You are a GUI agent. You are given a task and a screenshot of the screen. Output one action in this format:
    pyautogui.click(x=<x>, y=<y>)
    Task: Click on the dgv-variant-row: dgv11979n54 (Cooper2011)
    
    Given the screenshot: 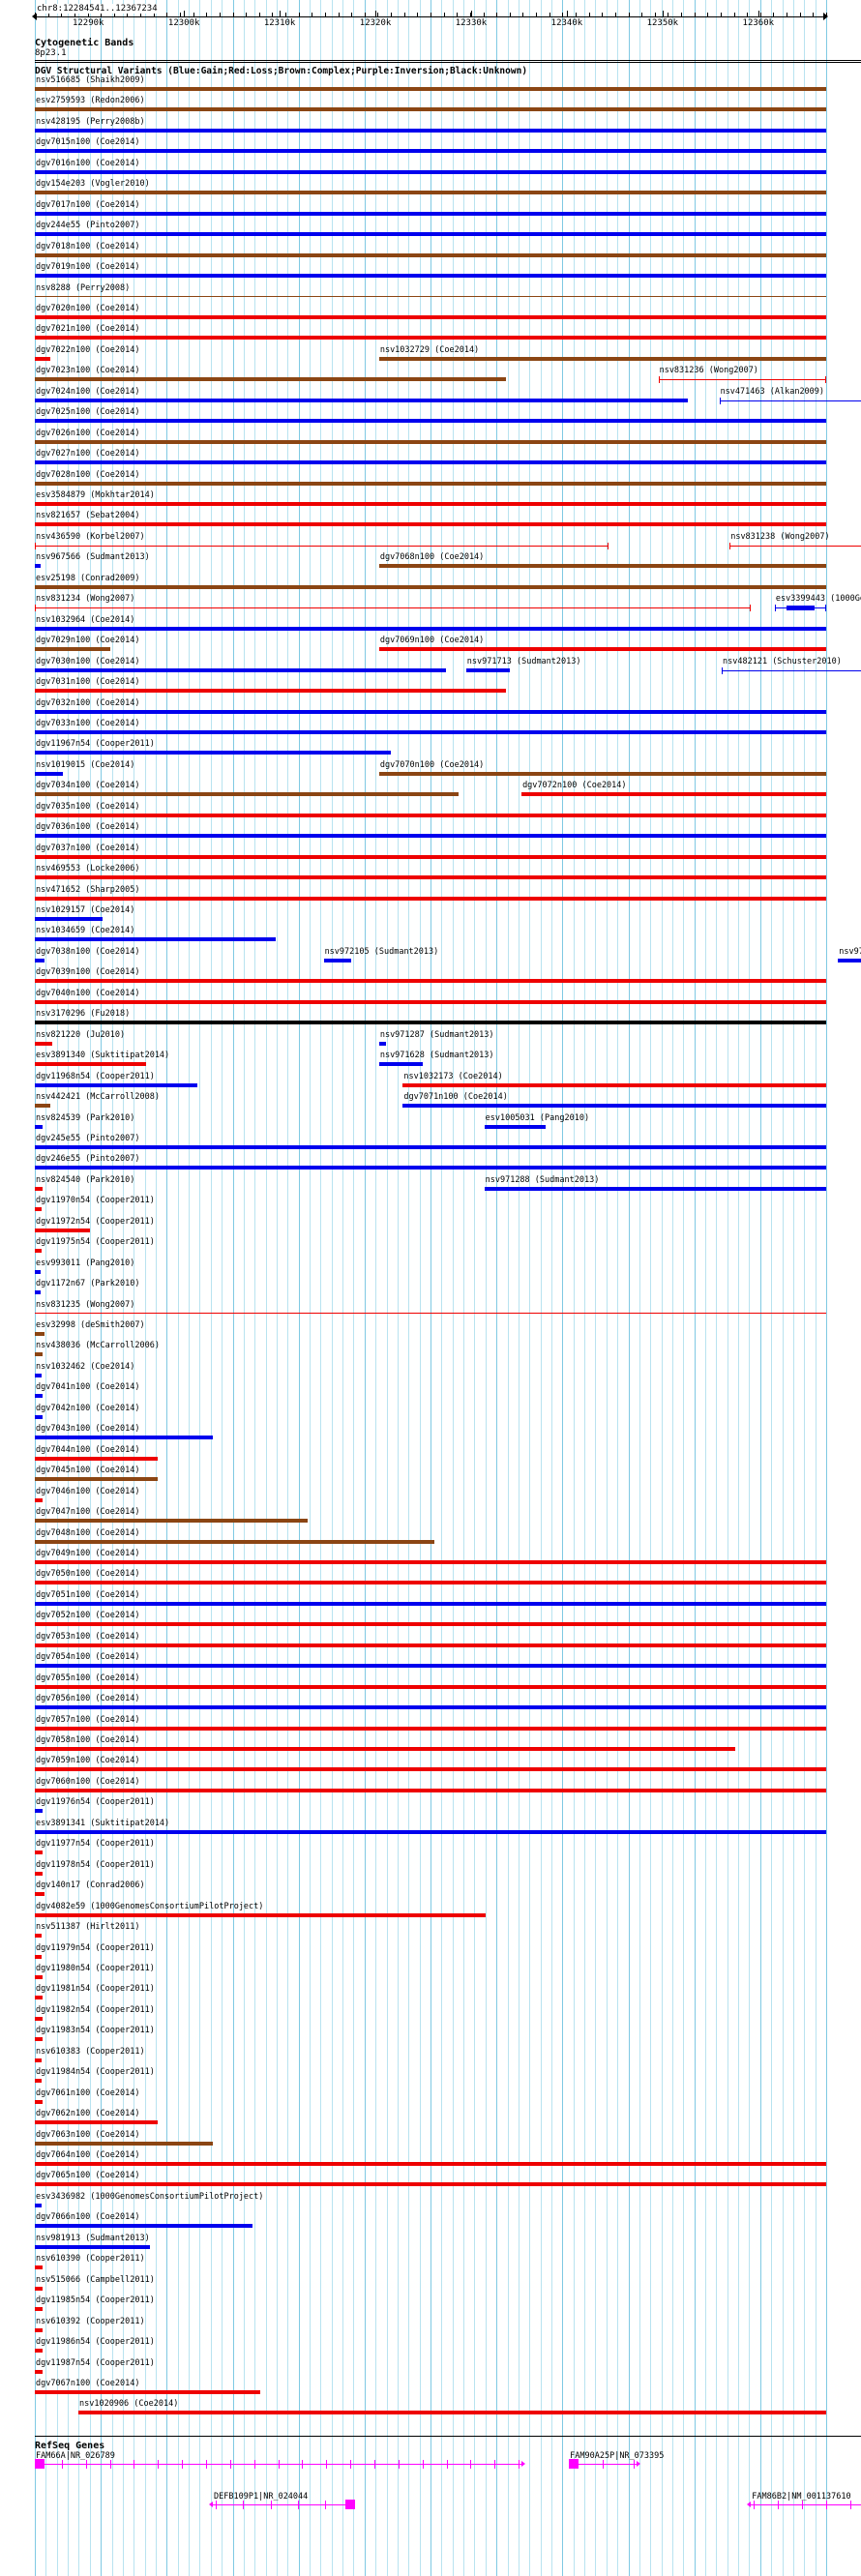 What is the action you would take?
    pyautogui.click(x=430, y=1953)
    